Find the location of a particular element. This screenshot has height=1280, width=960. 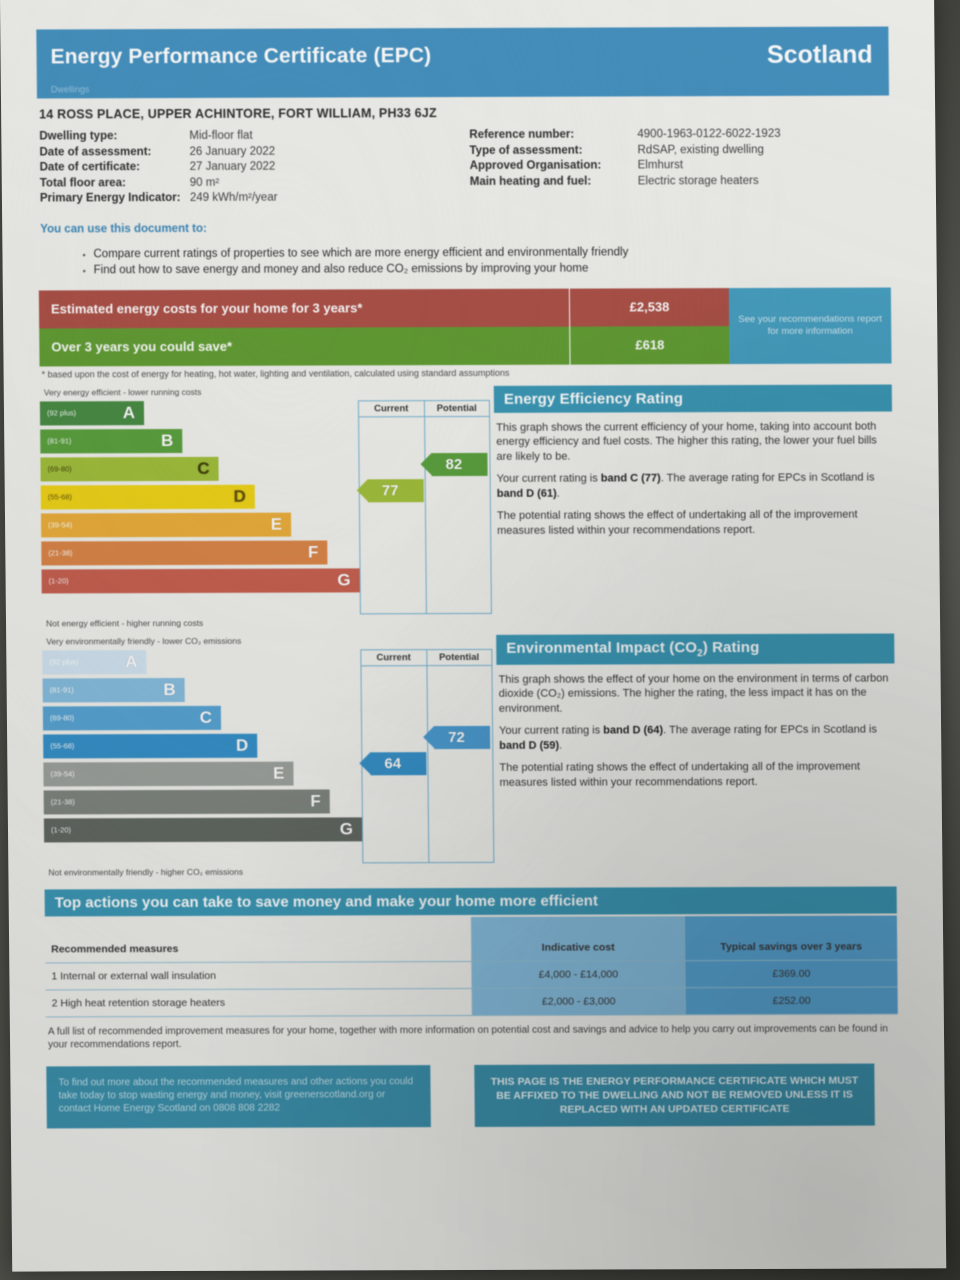

band-c: (69-80) C is located at coordinates (132, 718).